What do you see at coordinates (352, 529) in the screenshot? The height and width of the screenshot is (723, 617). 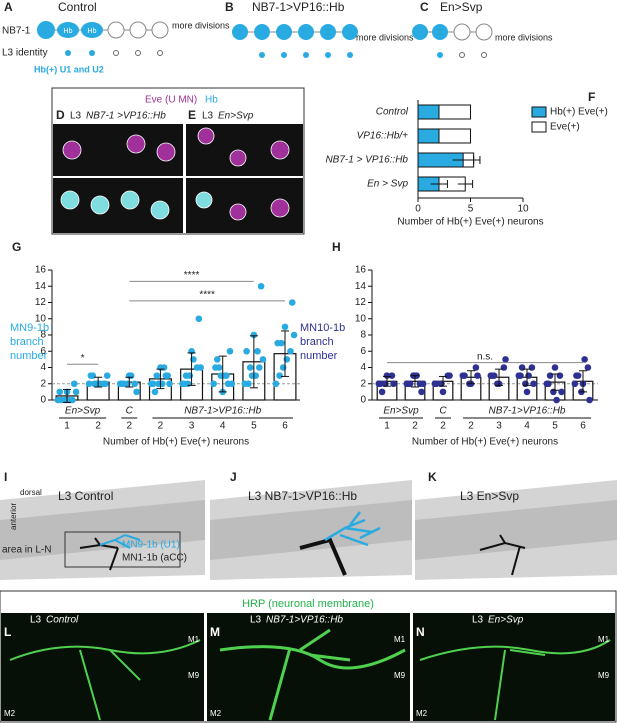 I see `mn9-neuron` at bounding box center [352, 529].